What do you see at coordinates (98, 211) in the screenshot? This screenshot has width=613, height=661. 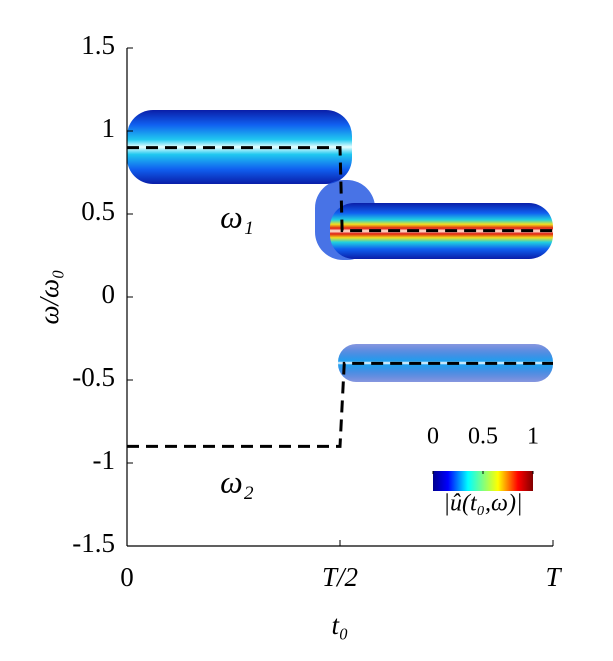 I see `y-tick-label: 0.5` at bounding box center [98, 211].